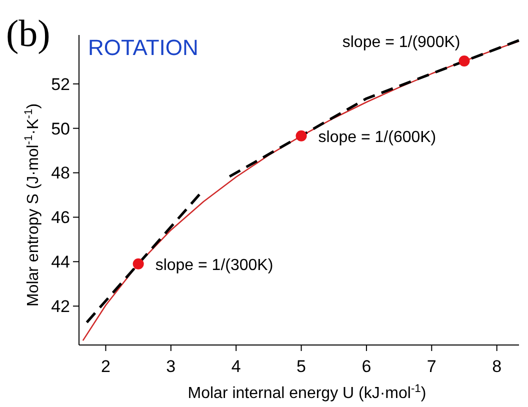  I want to click on y-tick-label: 48, so click(60, 173).